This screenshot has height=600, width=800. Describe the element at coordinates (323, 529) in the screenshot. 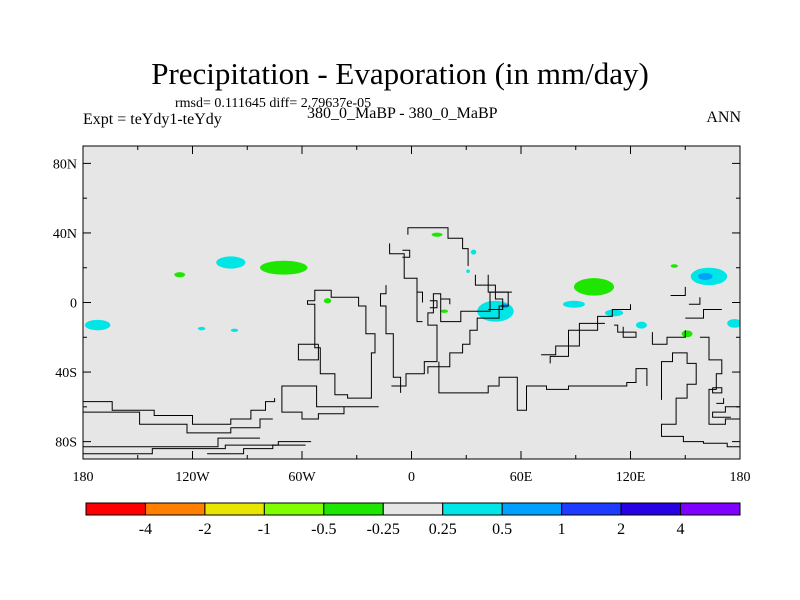

I see `colorbar-label: -0.5` at that location.